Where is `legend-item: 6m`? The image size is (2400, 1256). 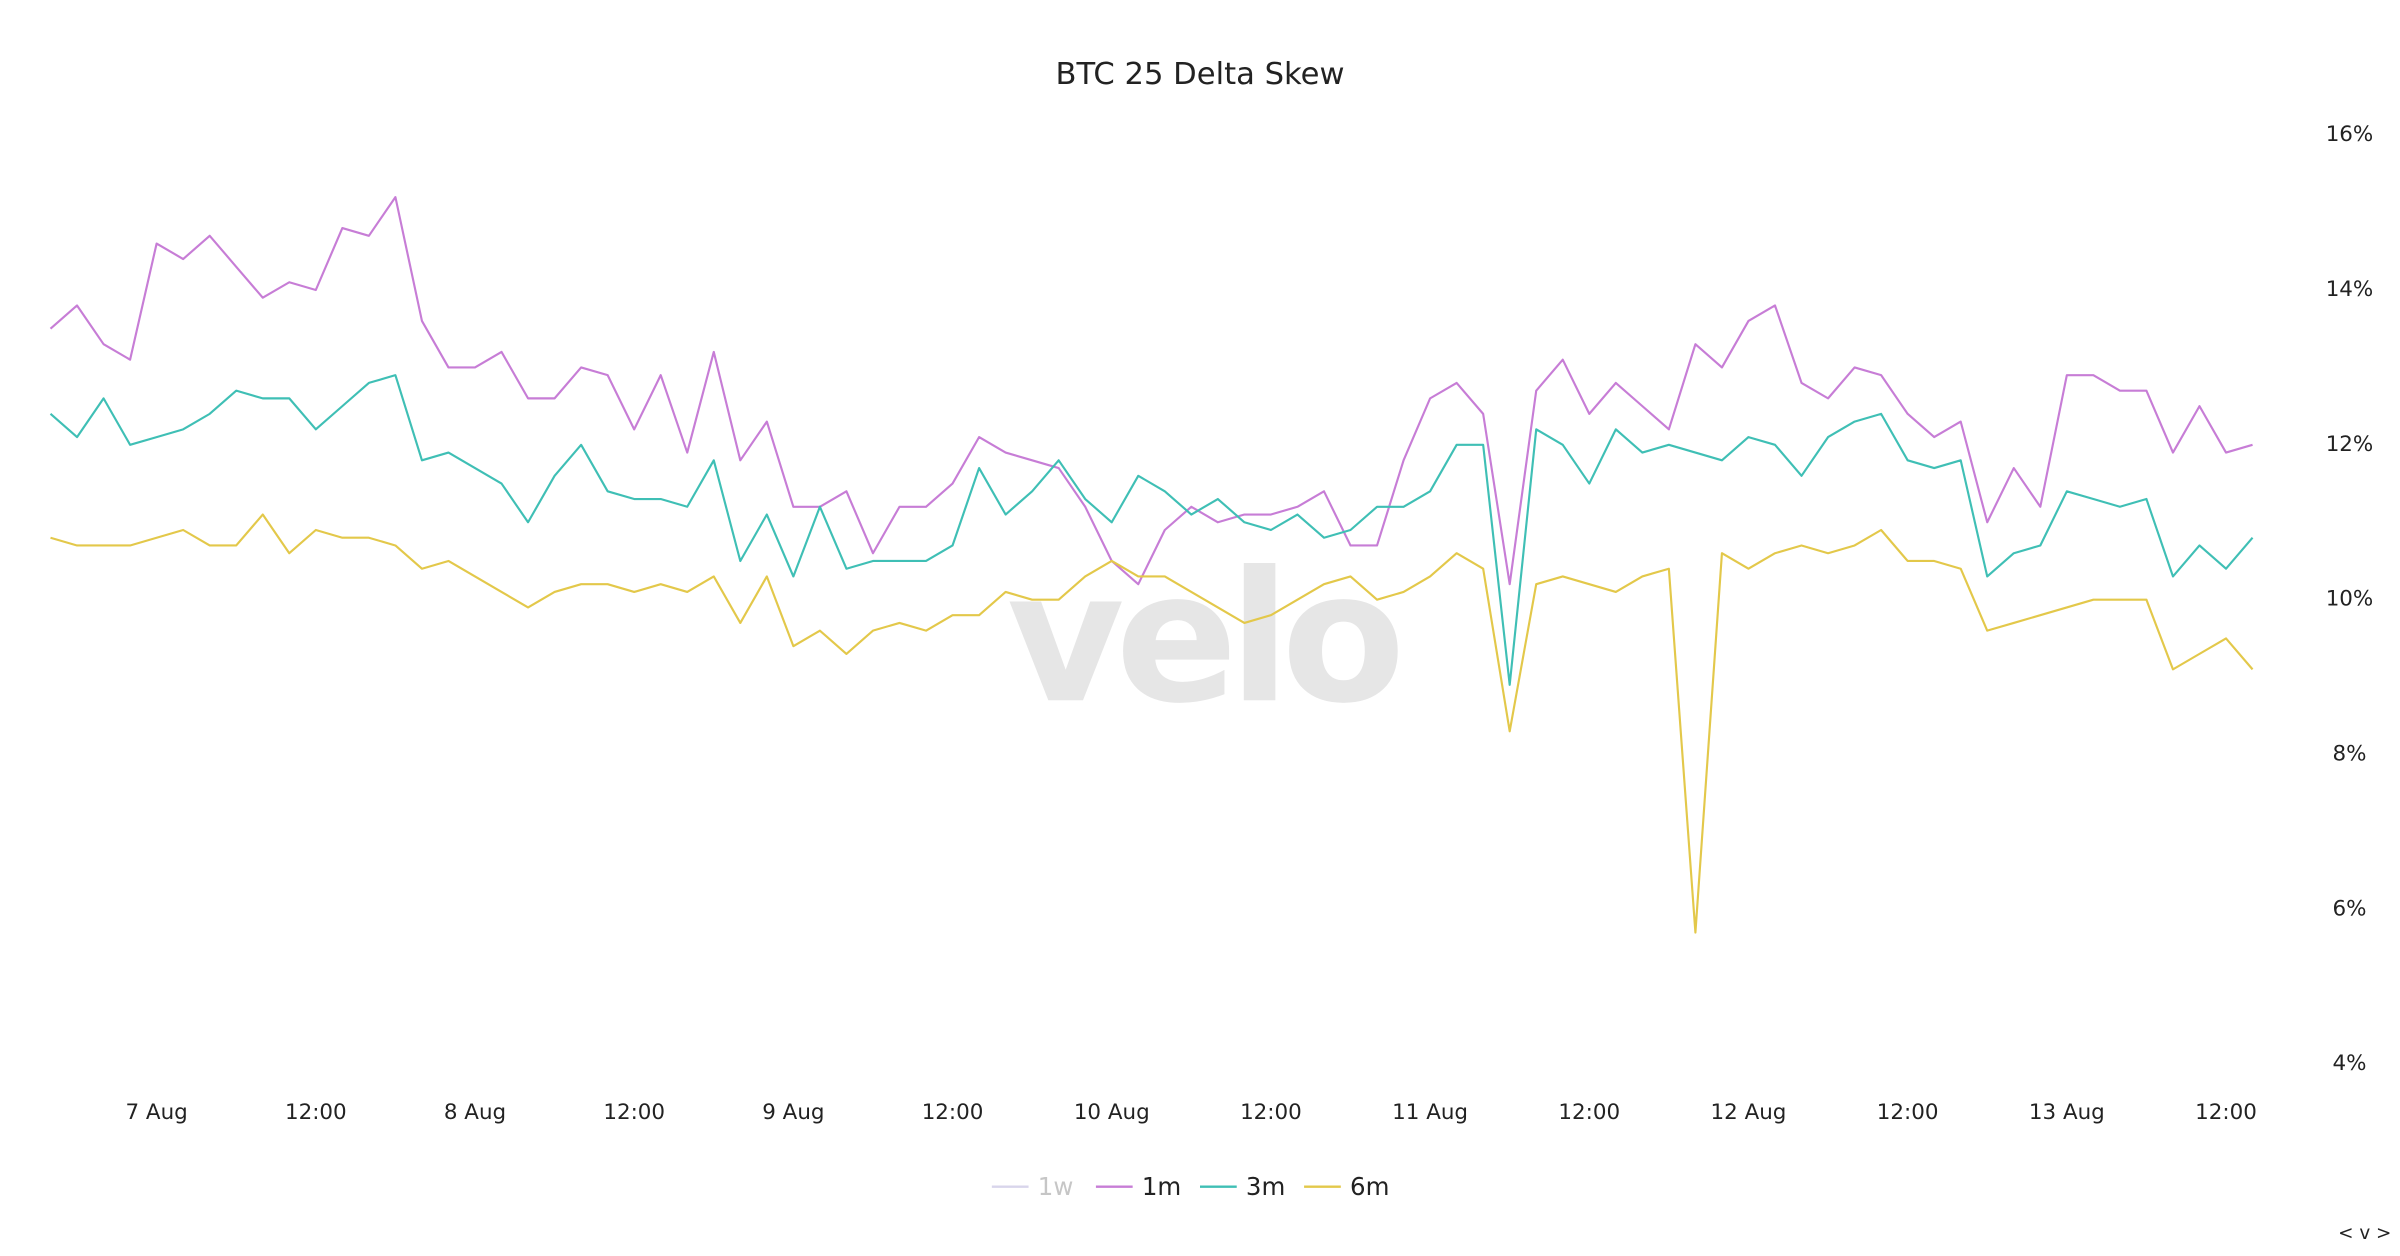
legend-item: 6m is located at coordinates (1346, 1186).